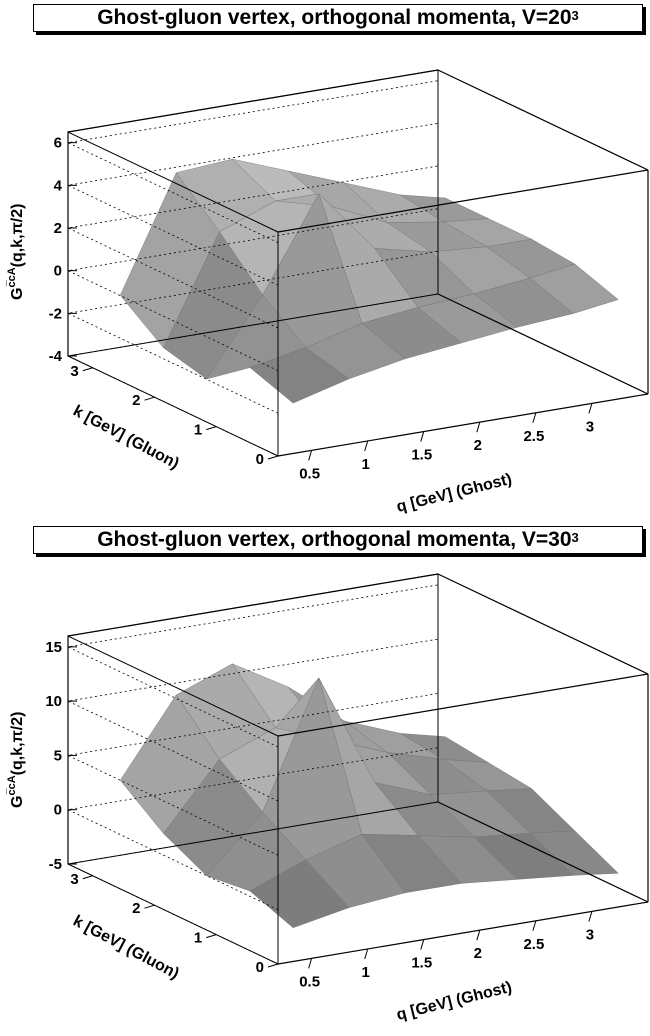 Image resolution: width=650 pixels, height=1036 pixels. I want to click on z-tick-label: 15, so click(53, 647).